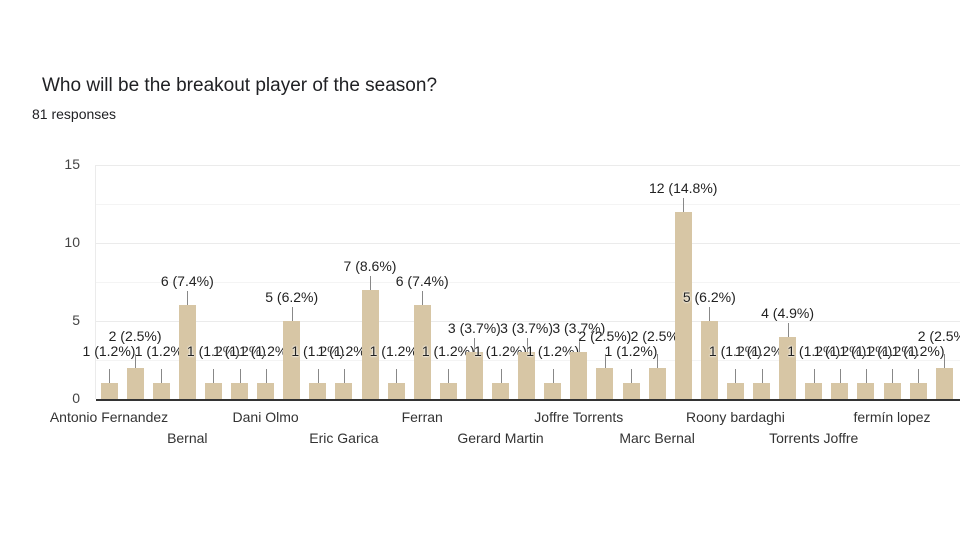 The height and width of the screenshot is (540, 960). Describe the element at coordinates (683, 187) in the screenshot. I see `data-label: 12 (14.8%)` at that location.